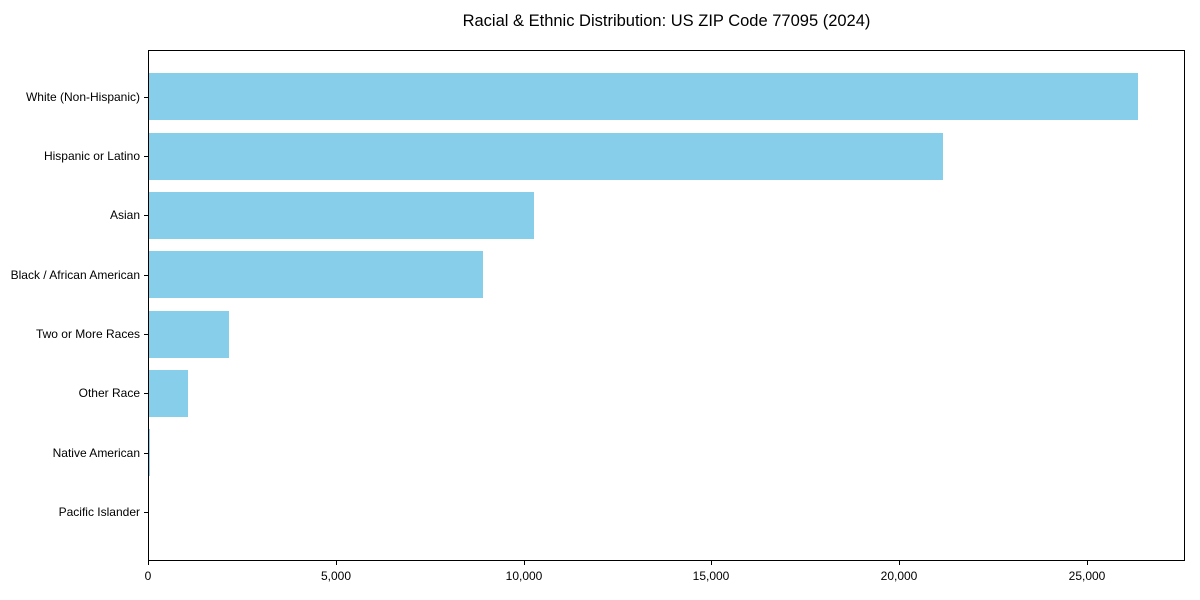 The height and width of the screenshot is (600, 1200). What do you see at coordinates (899, 576) in the screenshot?
I see `x-tick-label: 20,000` at bounding box center [899, 576].